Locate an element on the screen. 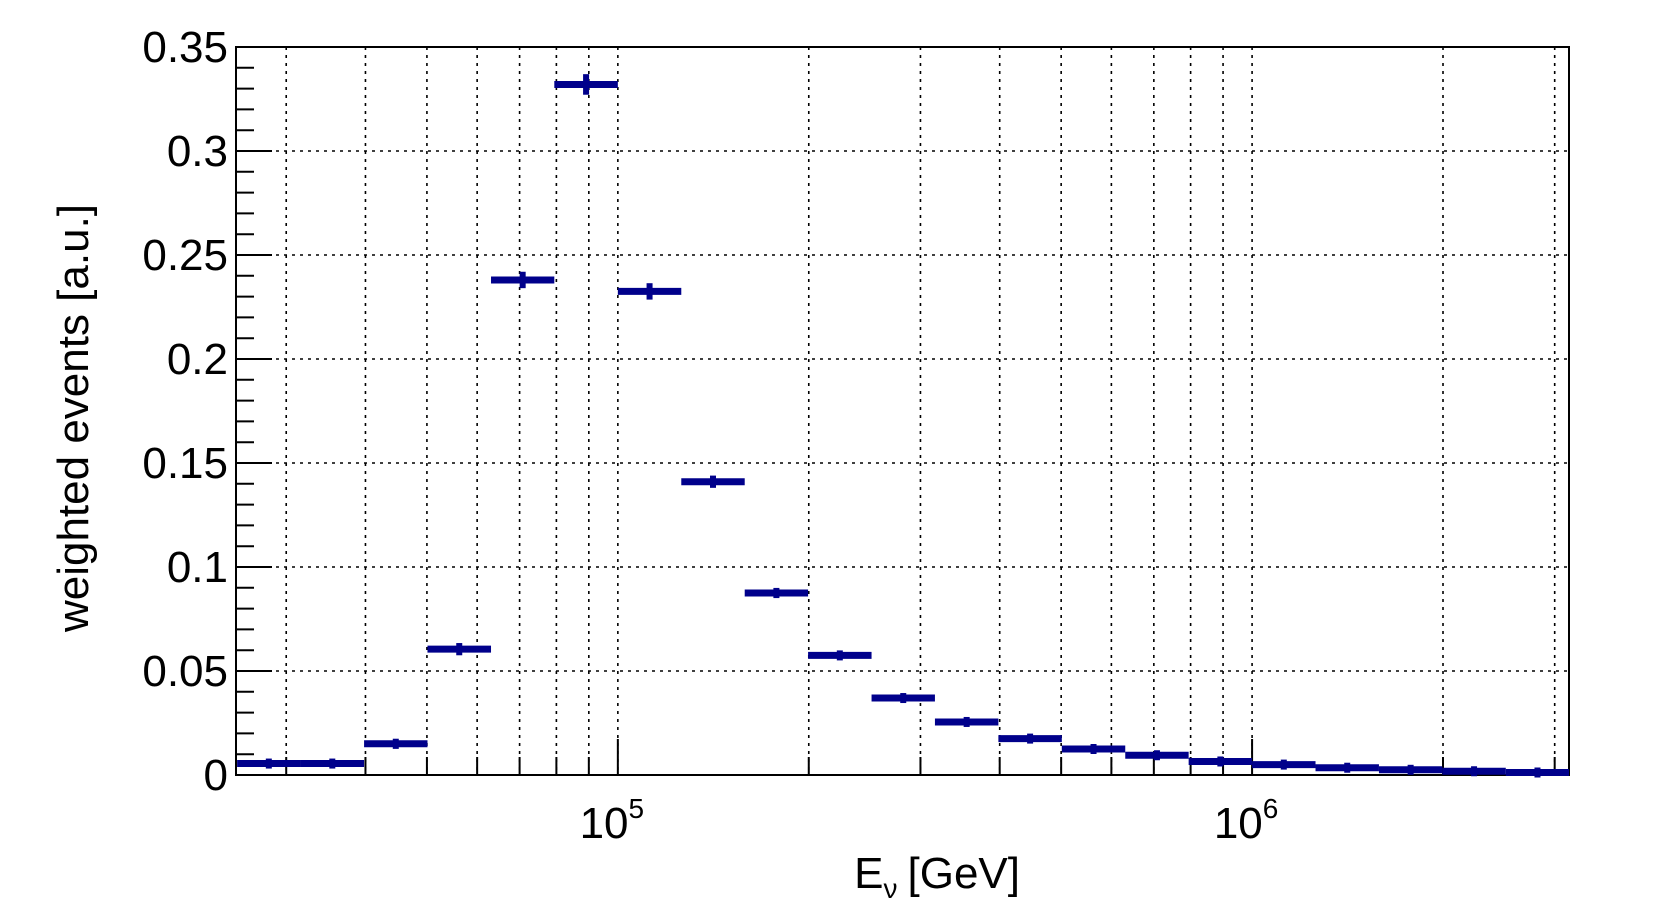 The image size is (1661, 911). y-tick-label: 0.2 is located at coordinates (197, 359).